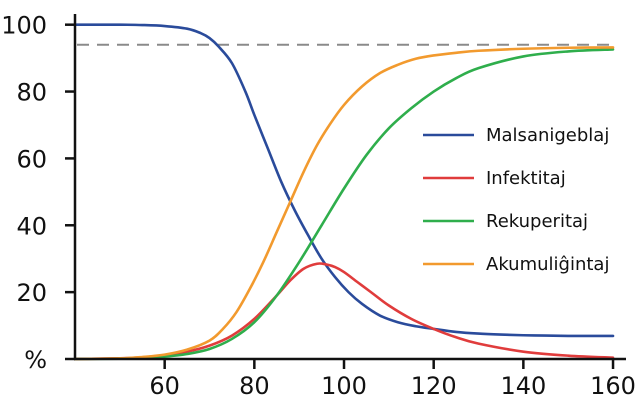 Image resolution: width=638 pixels, height=405 pixels. What do you see at coordinates (613, 386) in the screenshot?
I see `x-tick-label: 160` at bounding box center [613, 386].